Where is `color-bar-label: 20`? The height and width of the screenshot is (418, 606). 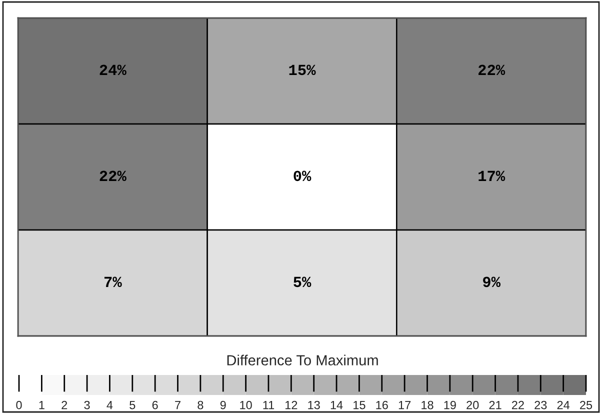 color-bar-label: 20 is located at coordinates (472, 405).